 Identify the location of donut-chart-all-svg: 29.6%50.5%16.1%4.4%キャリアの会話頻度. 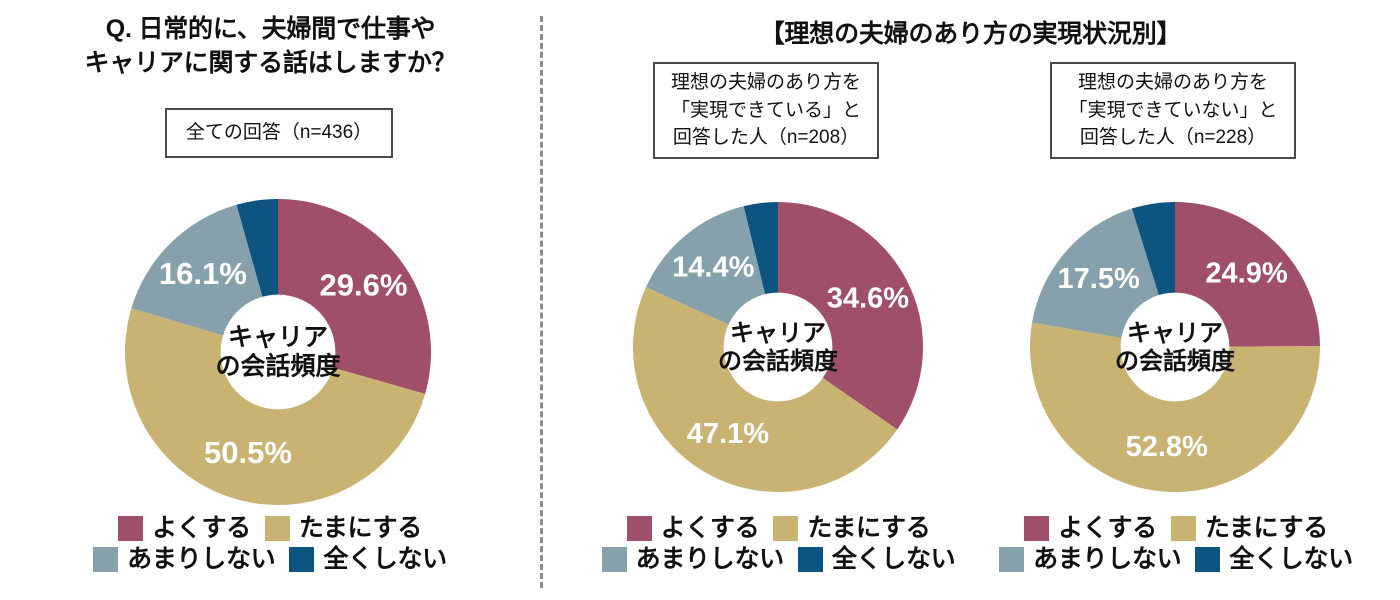
(278, 352).